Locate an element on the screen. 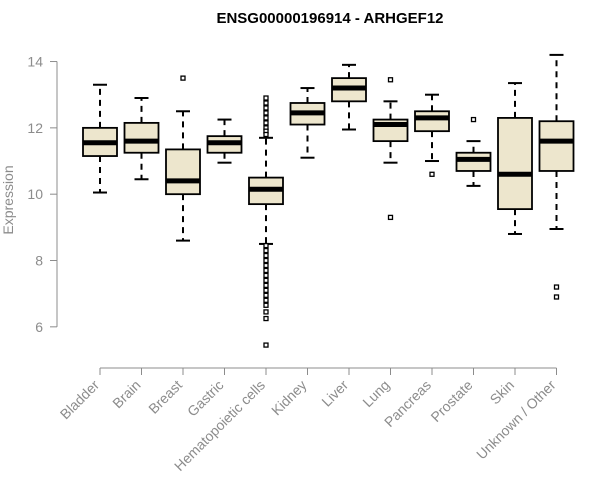 Image resolution: width=600 pixels, height=500 pixels. x-tick-label: Breast is located at coordinates (165, 397).